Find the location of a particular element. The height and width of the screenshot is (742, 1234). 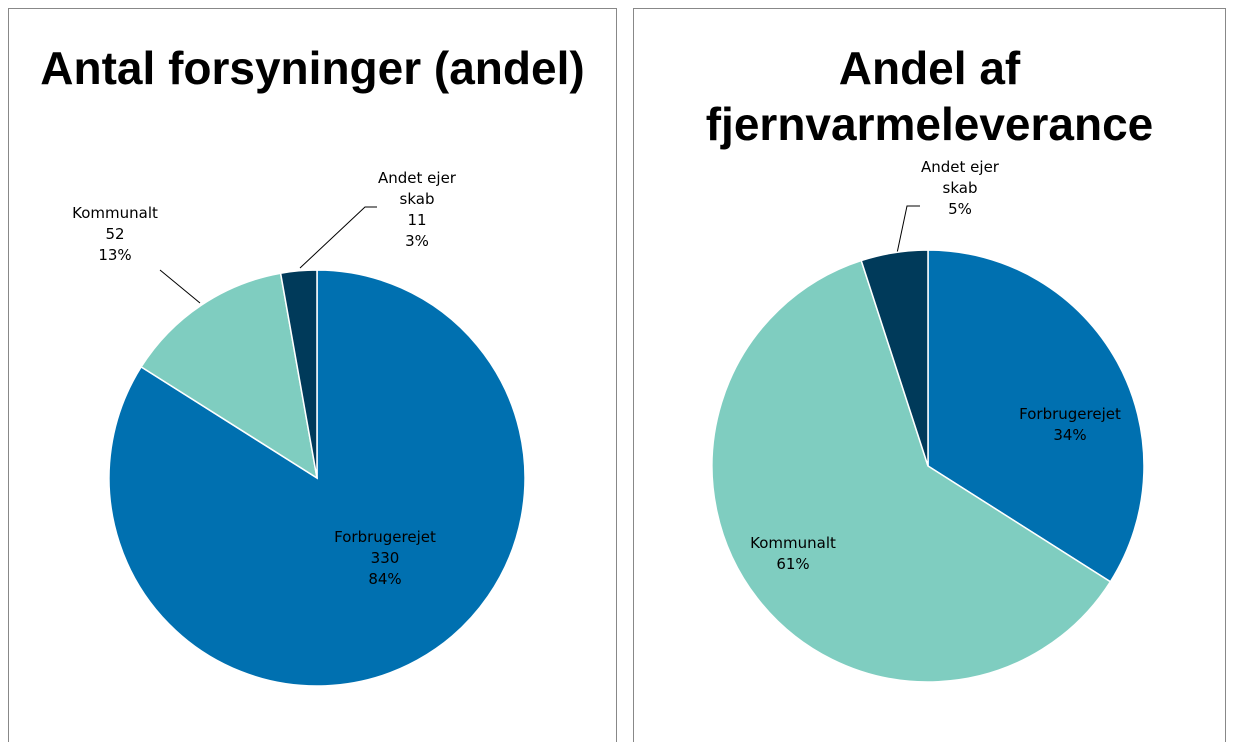

label-value: 11 is located at coordinates (417, 220).